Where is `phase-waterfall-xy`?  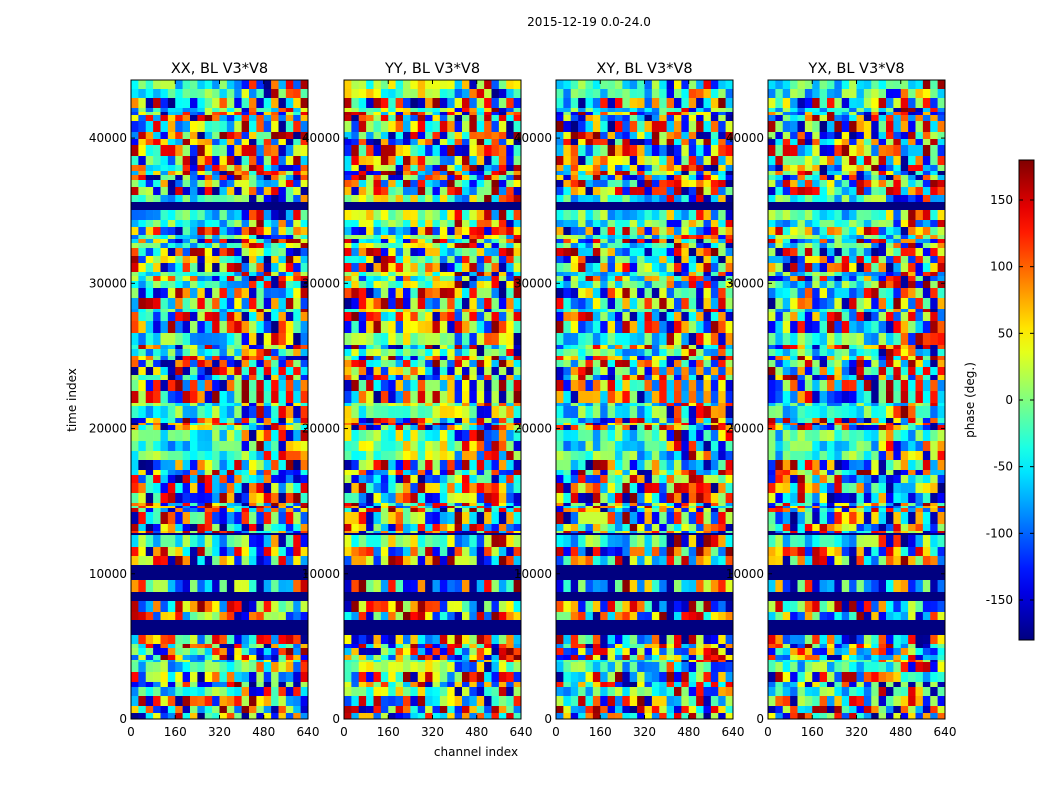 phase-waterfall-xy is located at coordinates (644, 399).